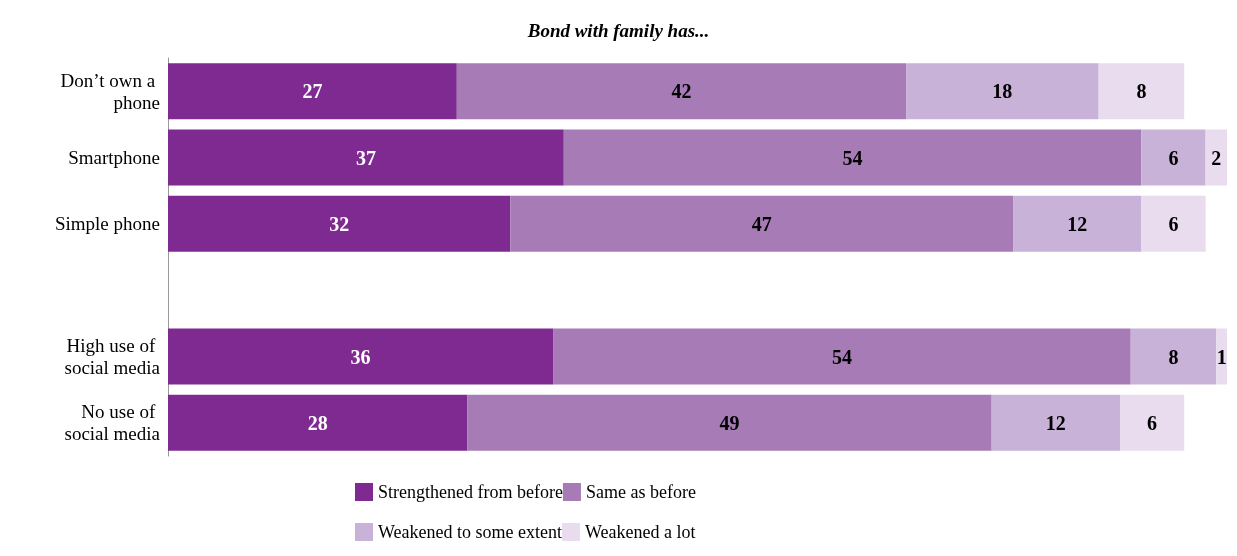  What do you see at coordinates (114, 157) in the screenshot?
I see `y-tick-label: Smartphone` at bounding box center [114, 157].